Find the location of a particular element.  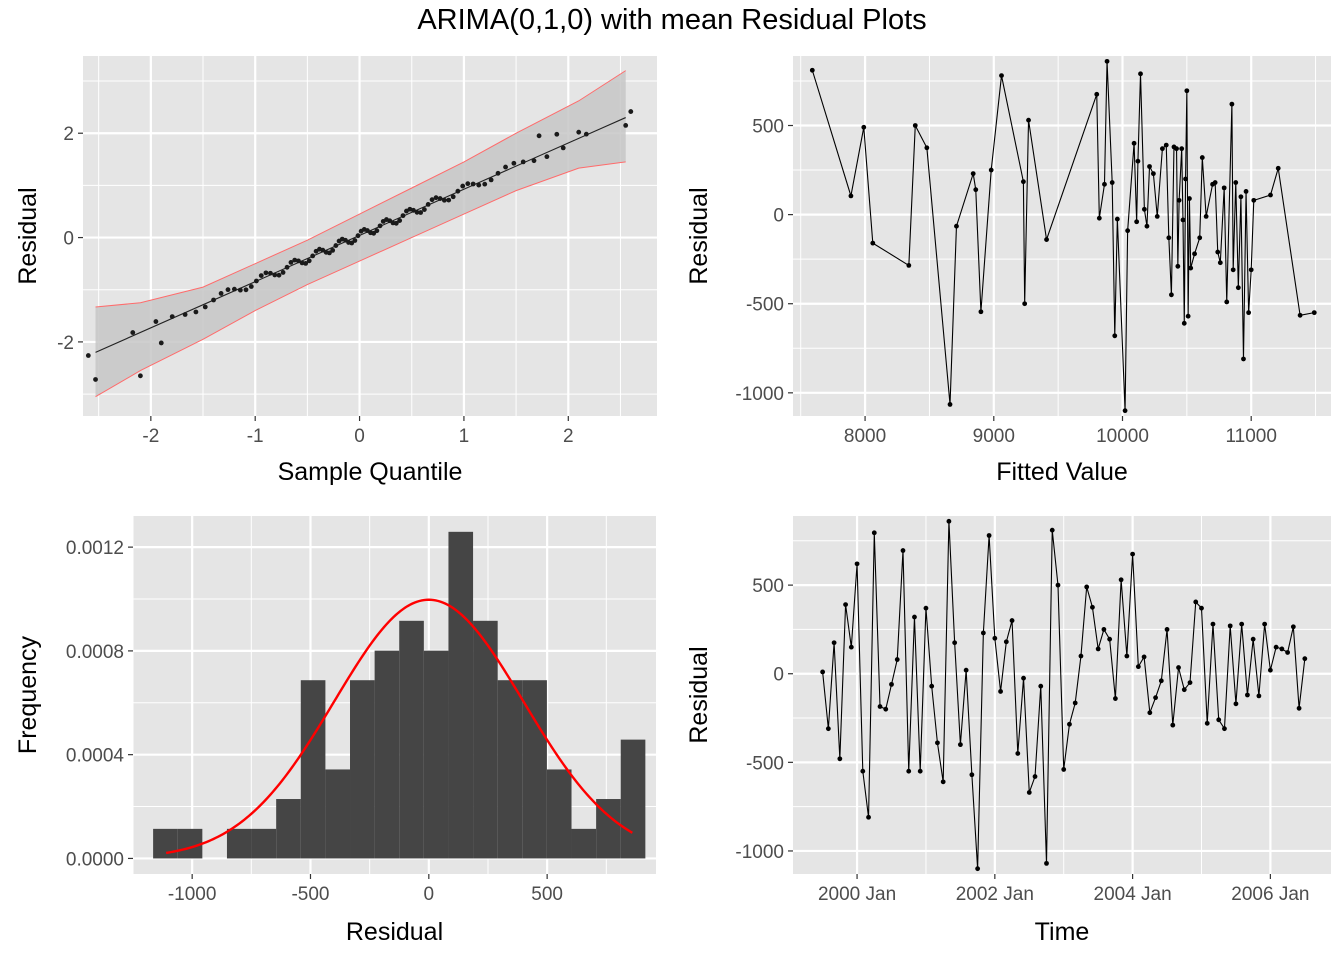

fitted-x-tick-label: 10000 is located at coordinates (1122, 436).